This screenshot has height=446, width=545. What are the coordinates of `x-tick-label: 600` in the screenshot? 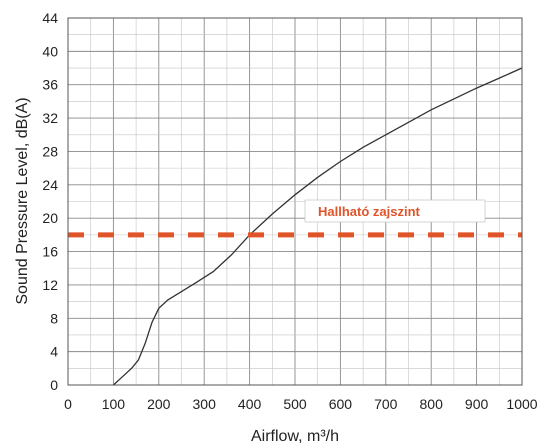 It's located at (341, 404).